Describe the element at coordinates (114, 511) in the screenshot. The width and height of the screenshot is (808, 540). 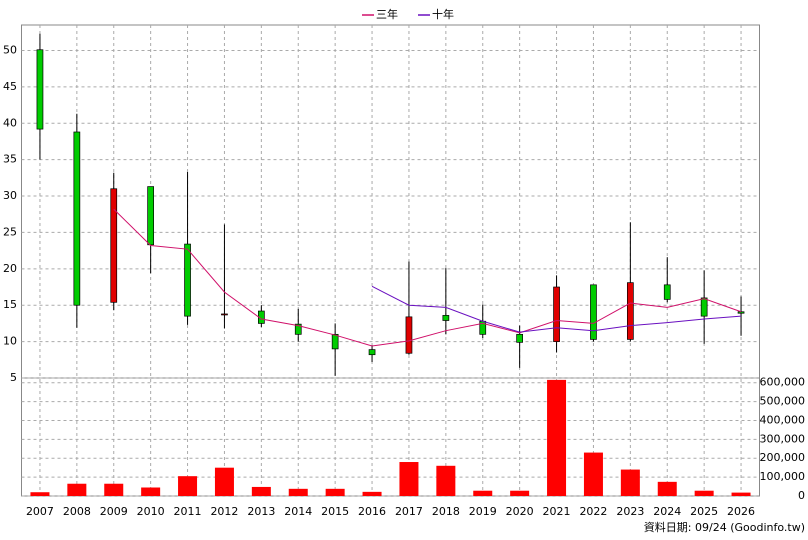
I see `x-tick-label: 2009` at that location.